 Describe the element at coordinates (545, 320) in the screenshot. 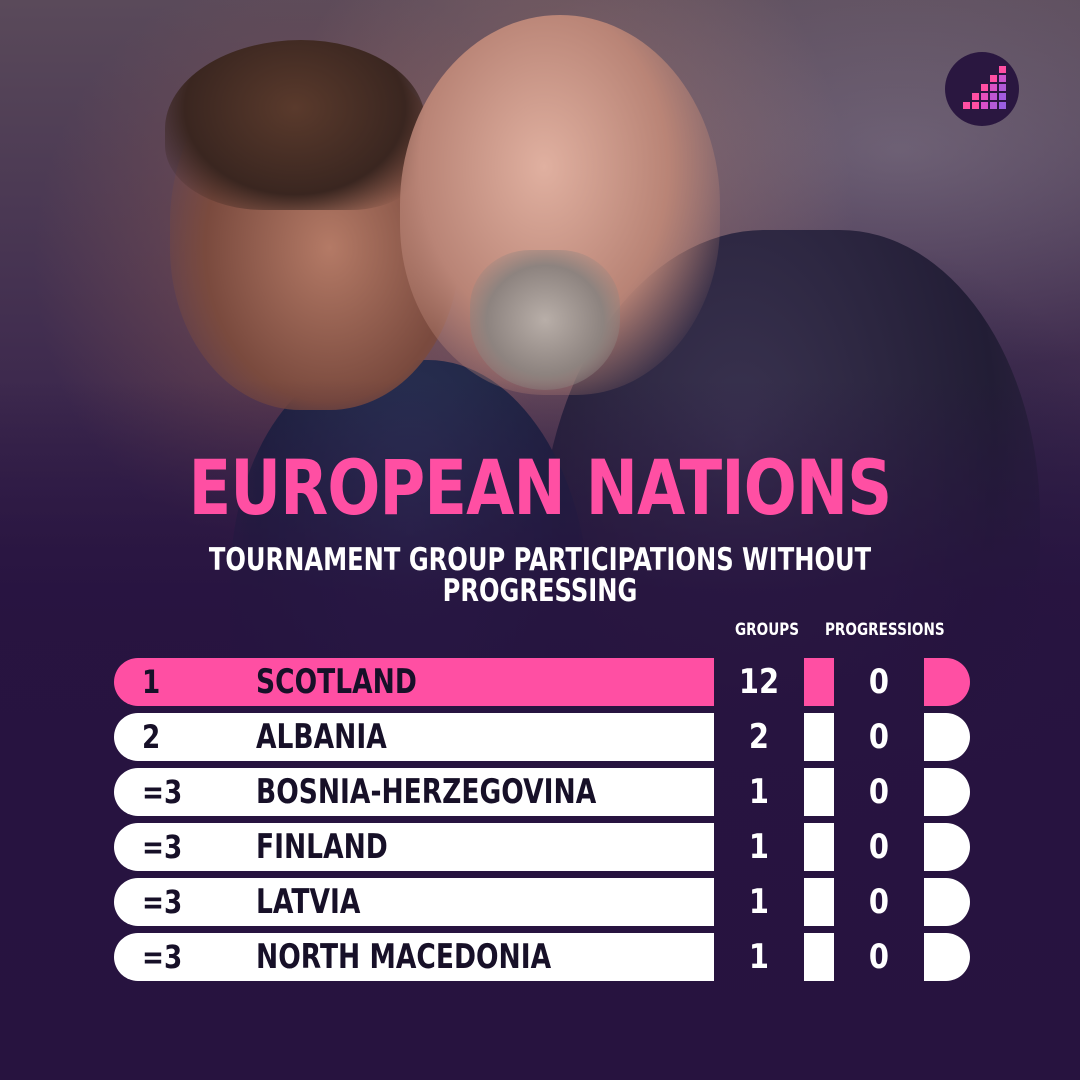

I see `manager-beard` at that location.